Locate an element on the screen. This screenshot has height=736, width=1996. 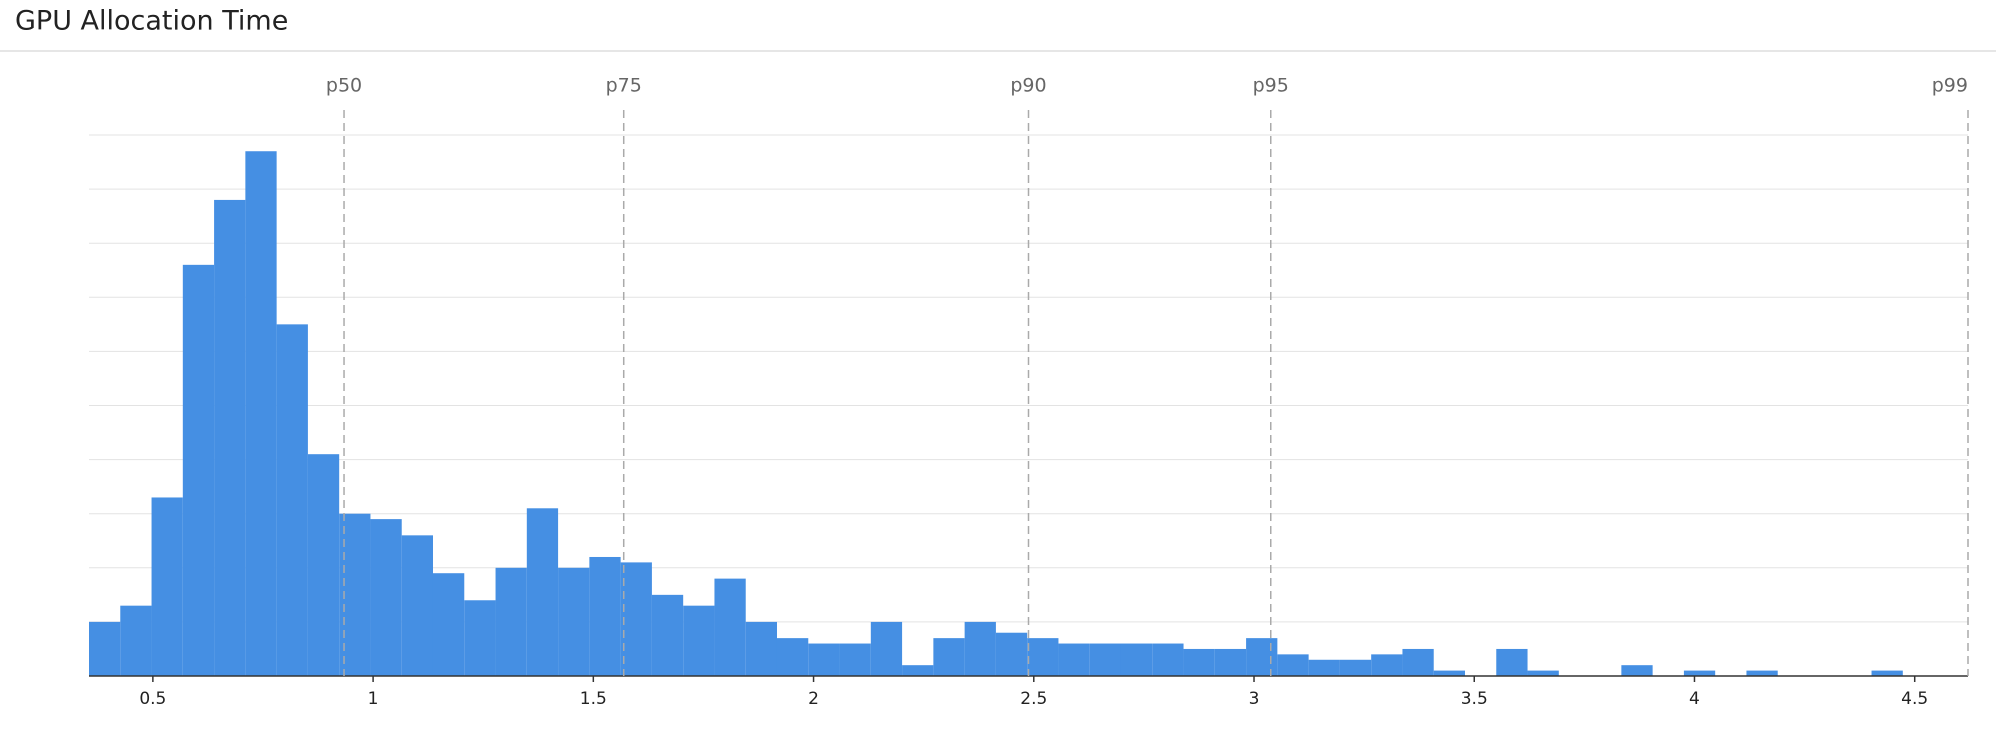
x-tick-label: 4 is located at coordinates (1694, 699).